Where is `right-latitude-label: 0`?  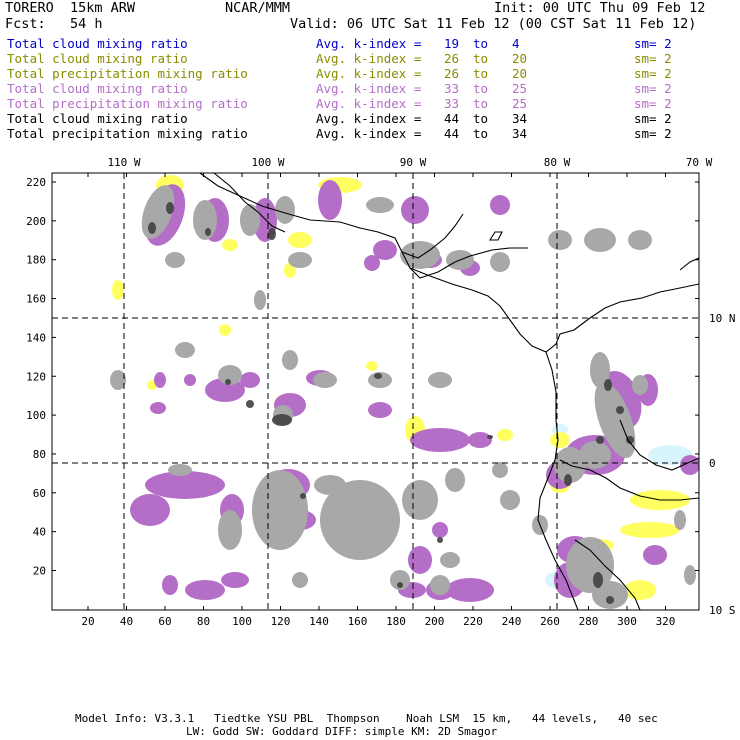 right-latitude-label: 0 is located at coordinates (712, 463).